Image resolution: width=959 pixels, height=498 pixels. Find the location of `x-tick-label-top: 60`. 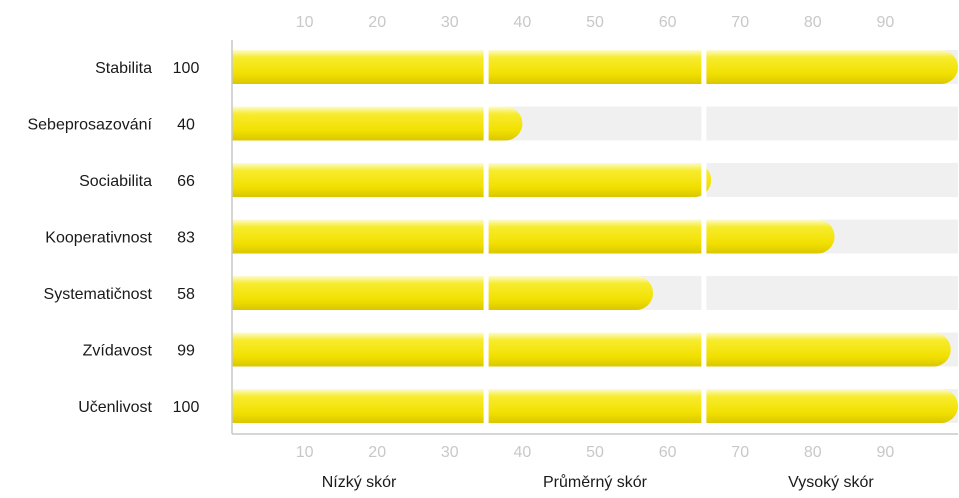

x-tick-label-top: 60 is located at coordinates (668, 22).